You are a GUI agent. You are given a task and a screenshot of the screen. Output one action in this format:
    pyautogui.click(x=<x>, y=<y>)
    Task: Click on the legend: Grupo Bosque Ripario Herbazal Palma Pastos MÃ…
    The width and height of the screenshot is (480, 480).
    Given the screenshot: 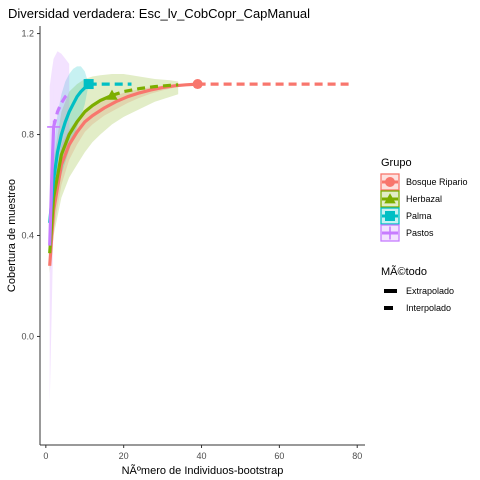 What is the action you would take?
    pyautogui.click(x=424, y=235)
    